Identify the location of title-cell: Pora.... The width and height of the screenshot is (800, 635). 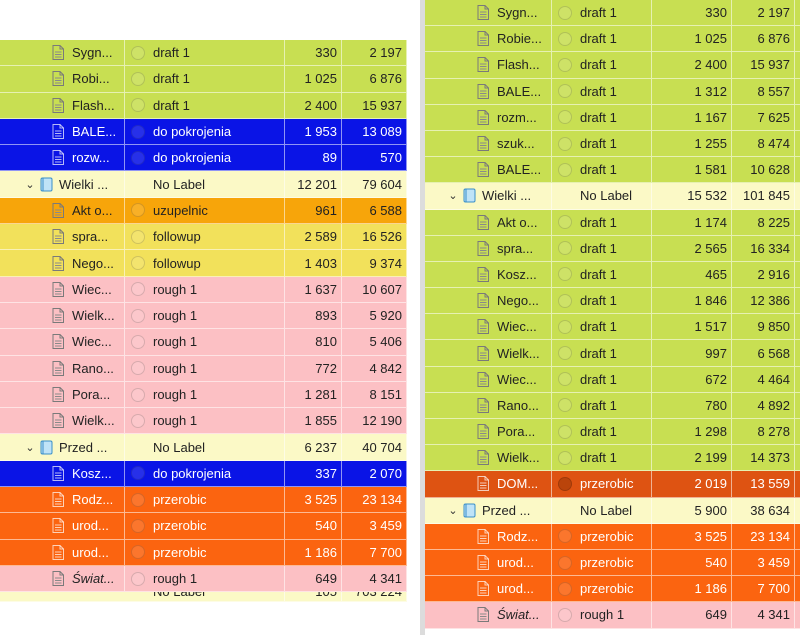
(488, 432).